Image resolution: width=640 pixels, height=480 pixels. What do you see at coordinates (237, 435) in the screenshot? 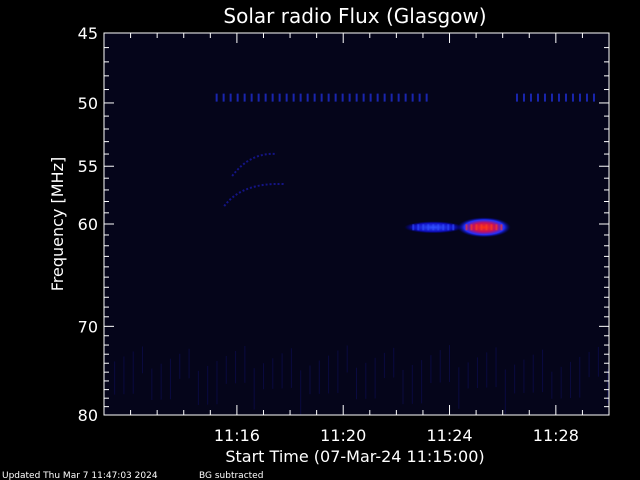
I see `x-tick-label: 11:16` at bounding box center [237, 435].